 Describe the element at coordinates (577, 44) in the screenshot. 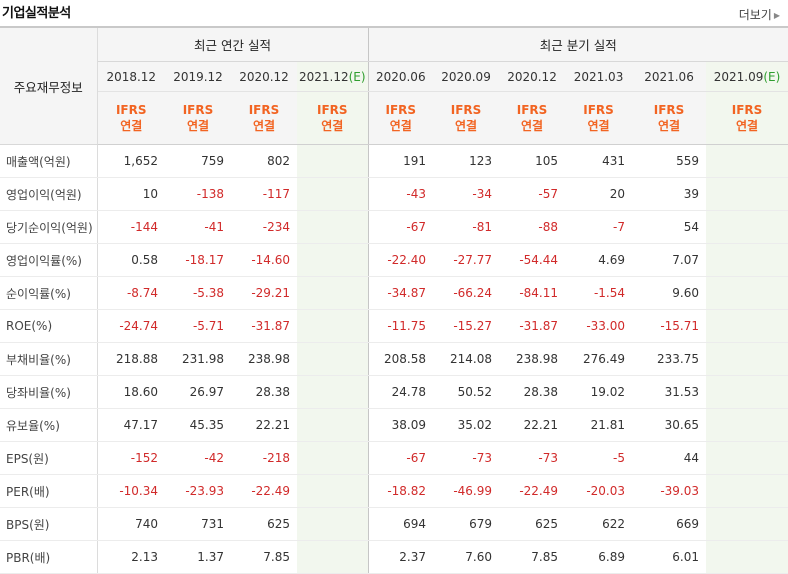

I see `group-quarterly: 최근 분기 실적` at that location.